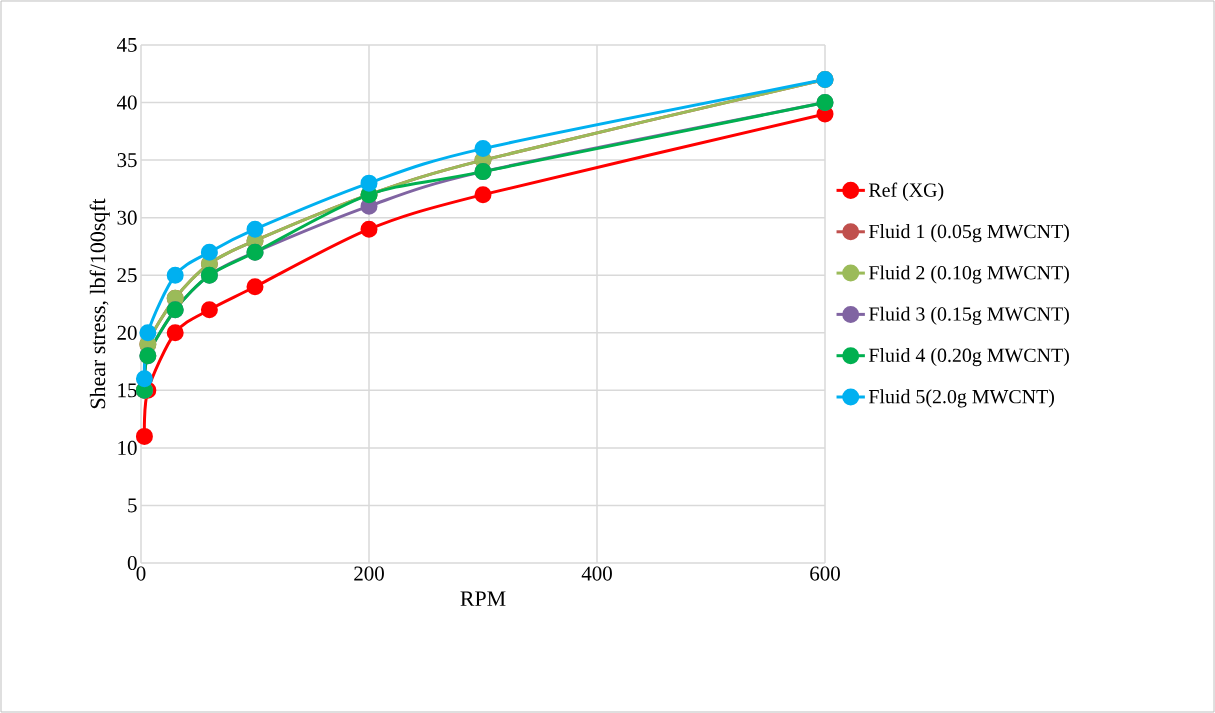  Describe the element at coordinates (596, 573) in the screenshot. I see `x-tick-label: 400` at that location.